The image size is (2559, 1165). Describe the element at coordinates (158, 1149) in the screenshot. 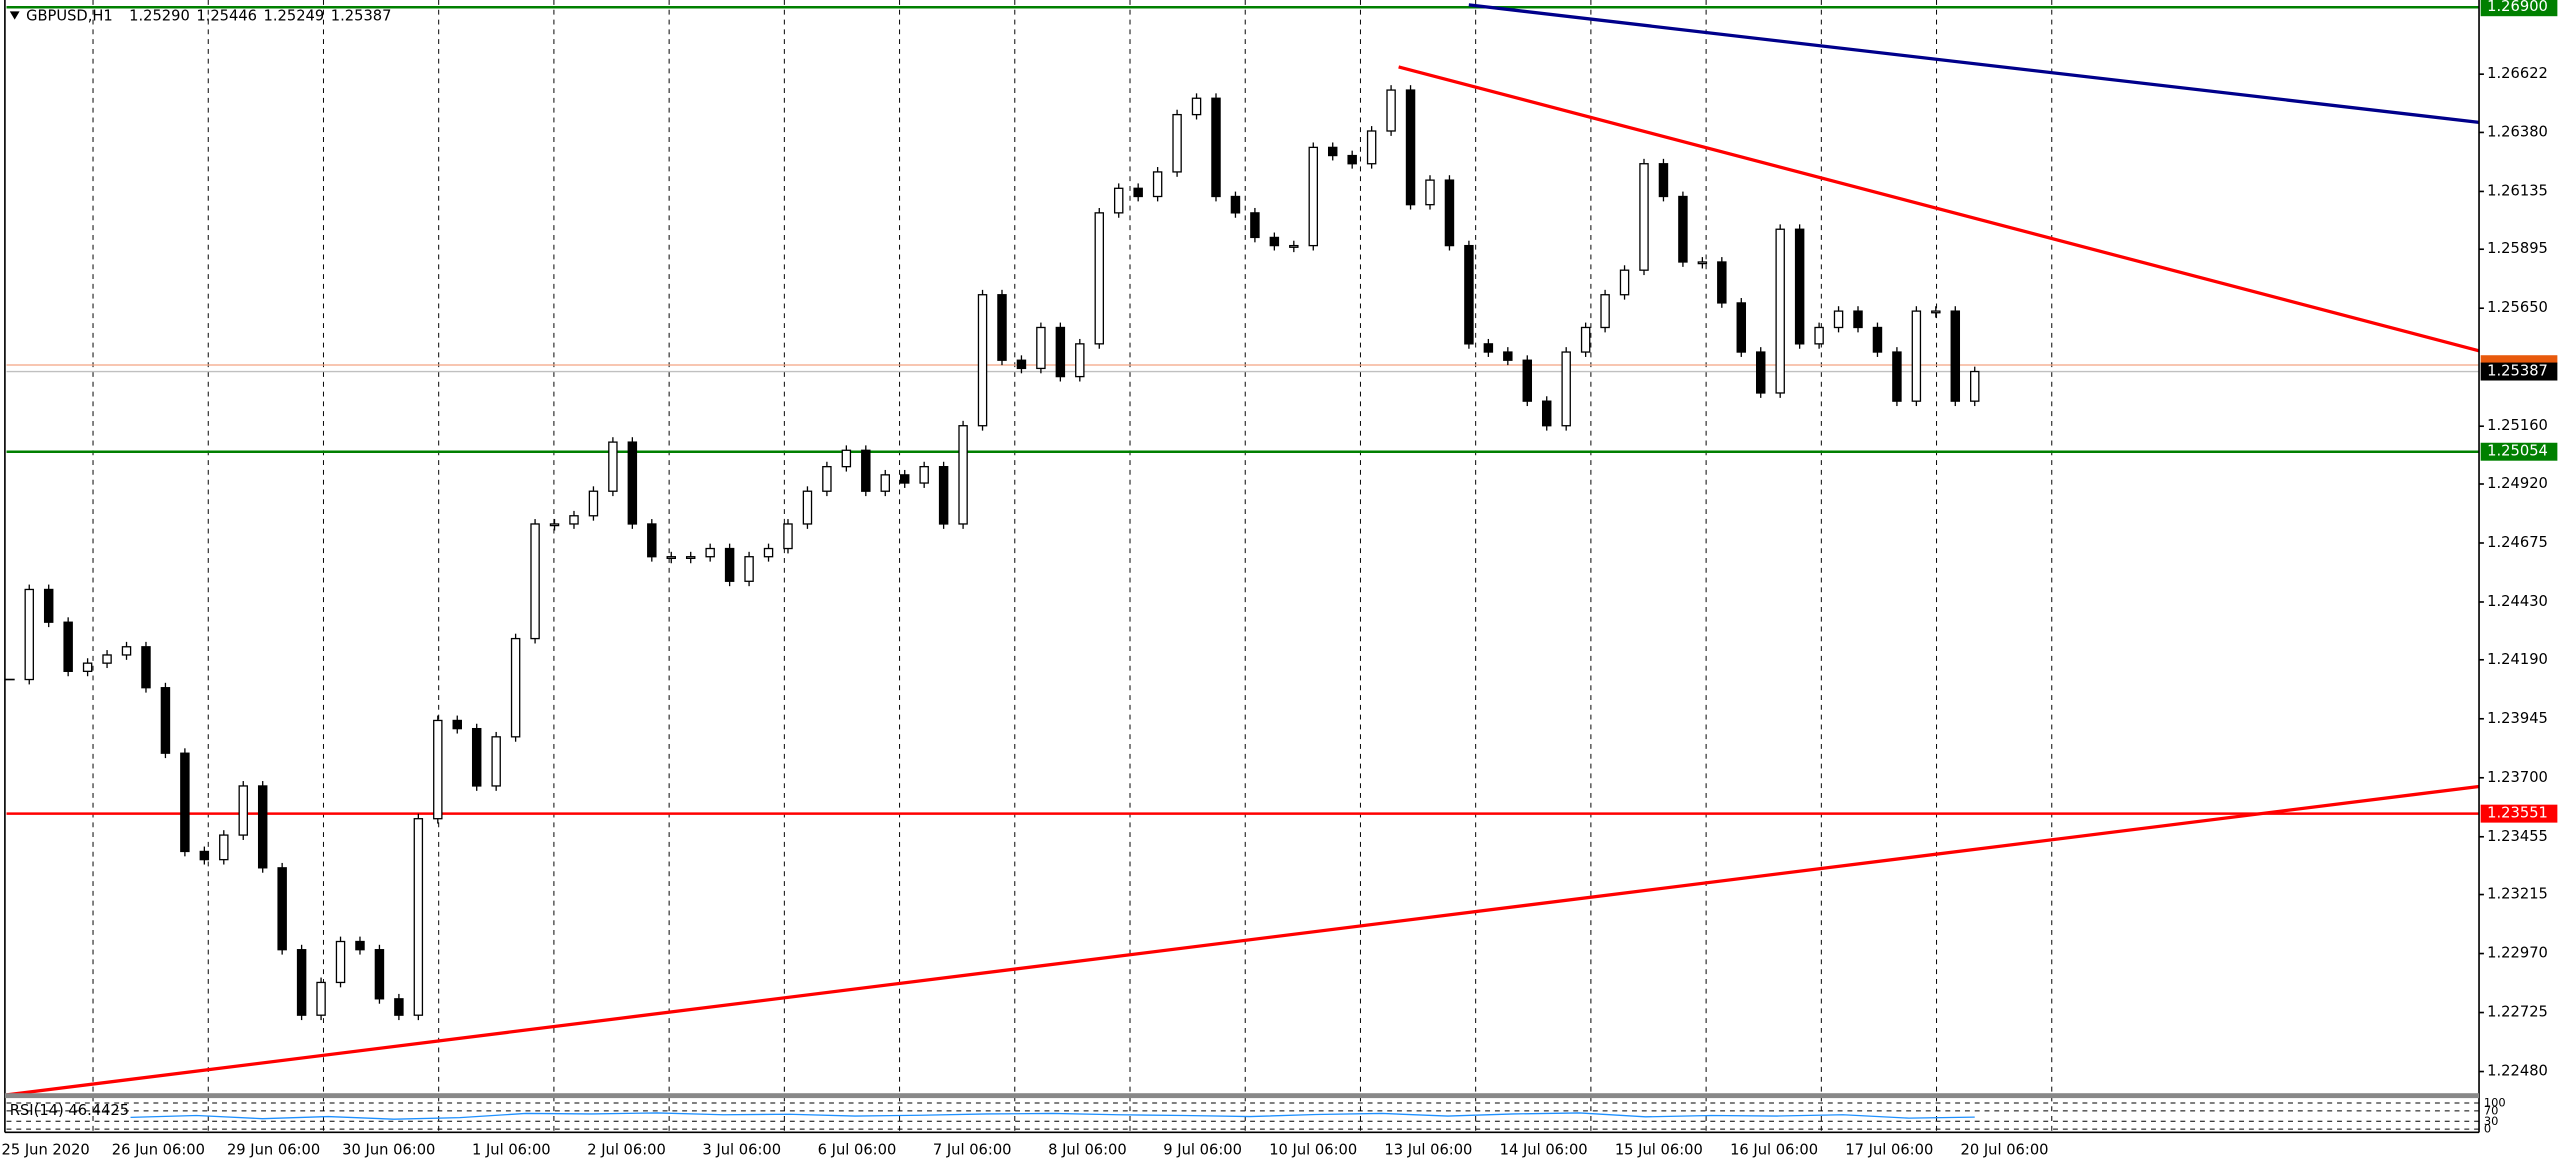

I see `x-tick-label: 26 Jun 06:00` at that location.